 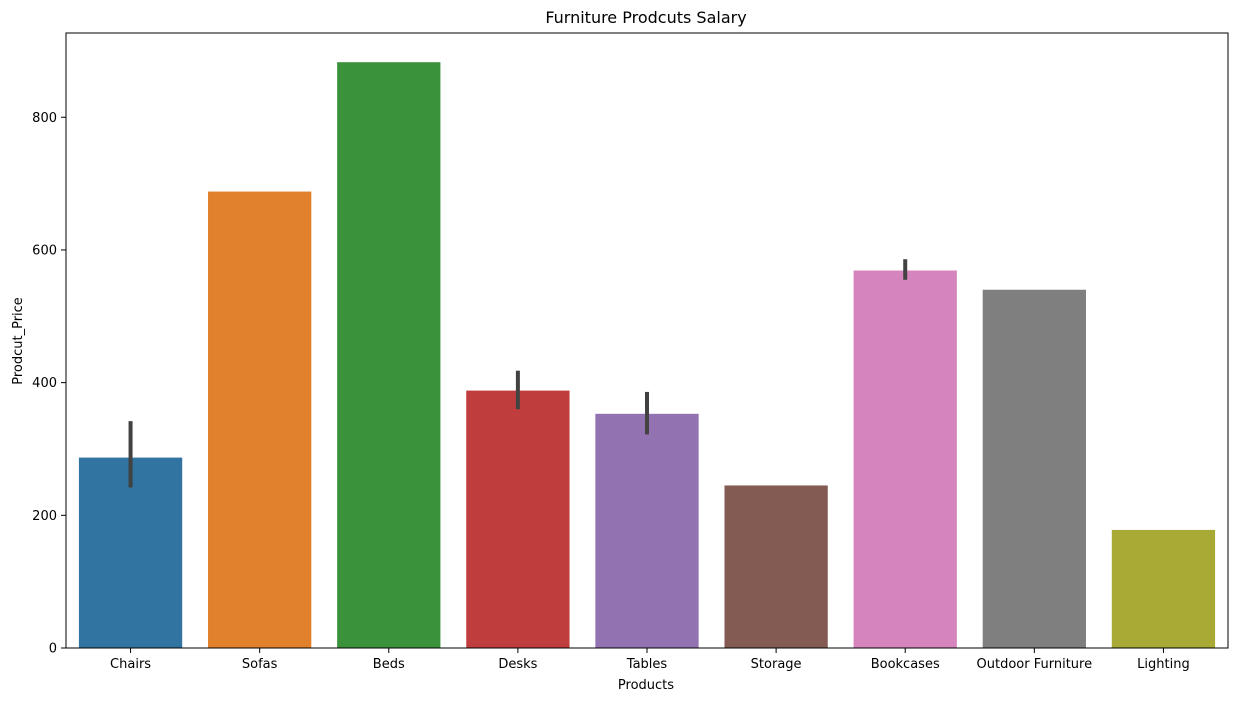 I want to click on x-tick-label: Sofas, so click(x=260, y=664).